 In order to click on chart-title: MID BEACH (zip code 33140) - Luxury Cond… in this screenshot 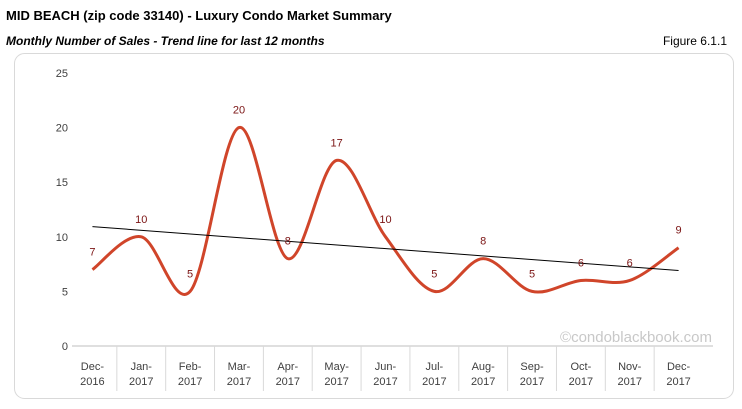, I will do `click(199, 15)`.